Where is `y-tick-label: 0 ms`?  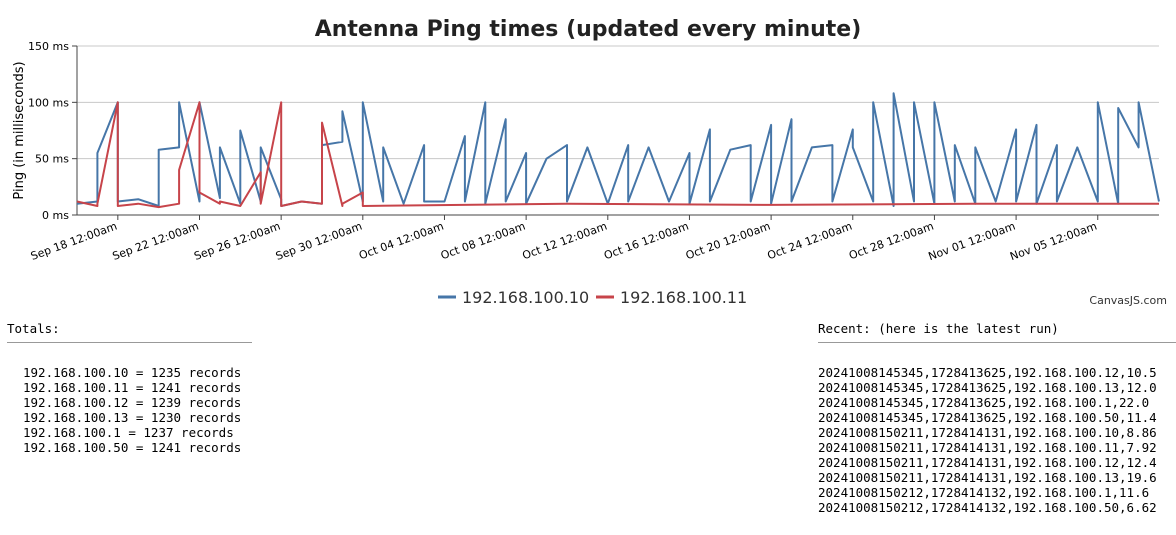
y-tick-label: 0 ms is located at coordinates (55, 215).